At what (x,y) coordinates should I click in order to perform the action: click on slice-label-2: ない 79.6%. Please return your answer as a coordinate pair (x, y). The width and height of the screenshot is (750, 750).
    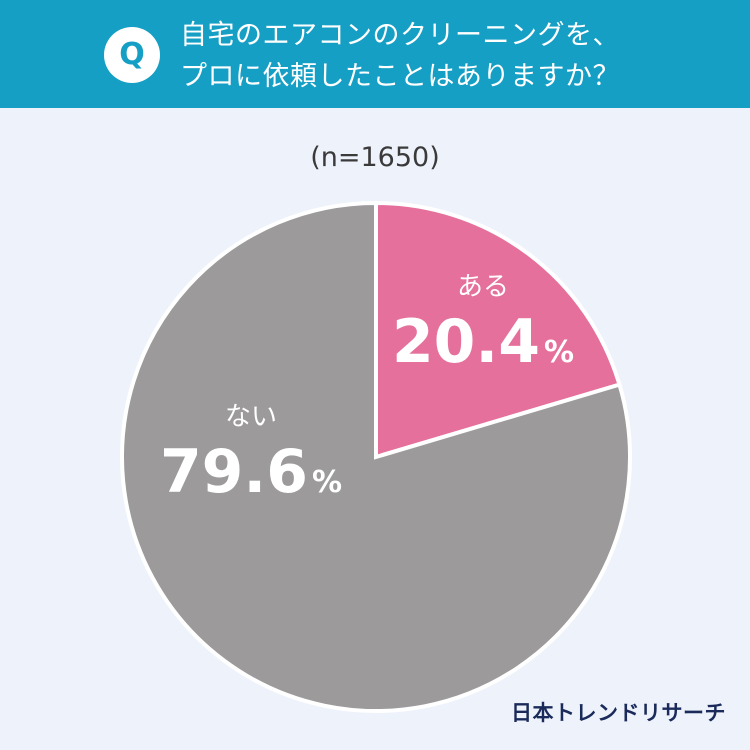
    Looking at the image, I should click on (251, 454).